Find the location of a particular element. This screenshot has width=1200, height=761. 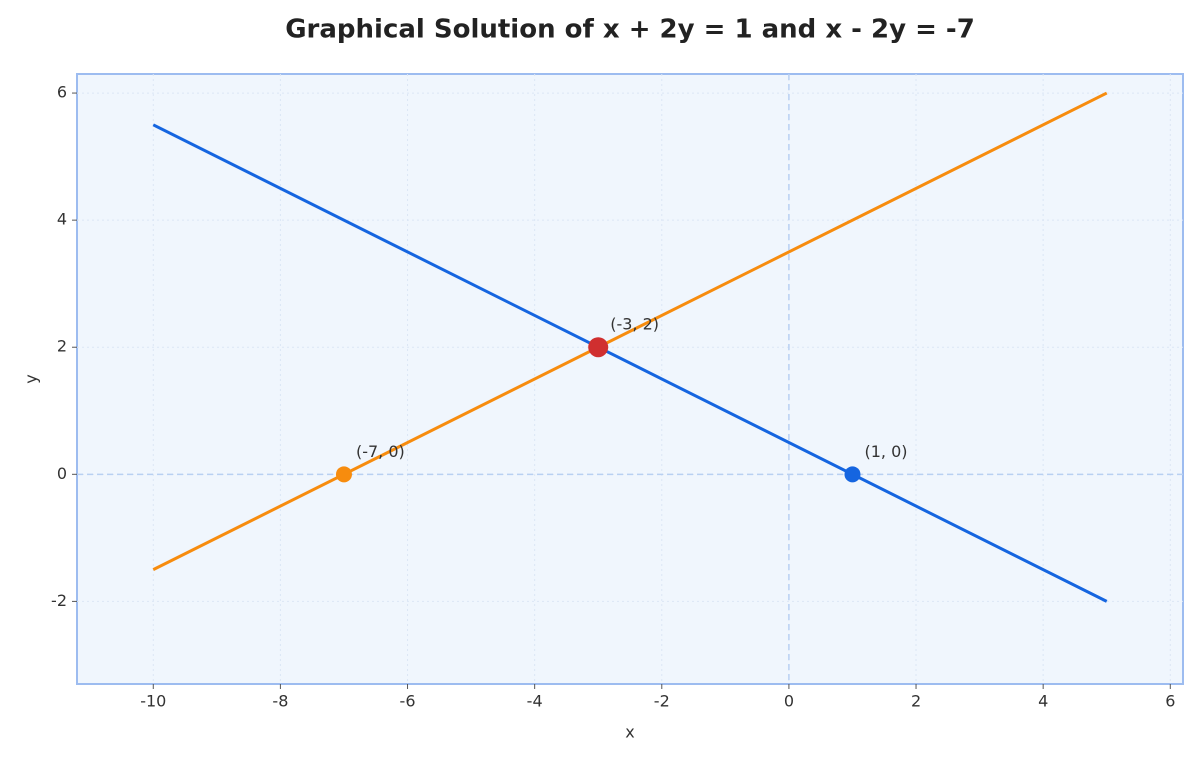

x-tick-label: -4 is located at coordinates (535, 701).